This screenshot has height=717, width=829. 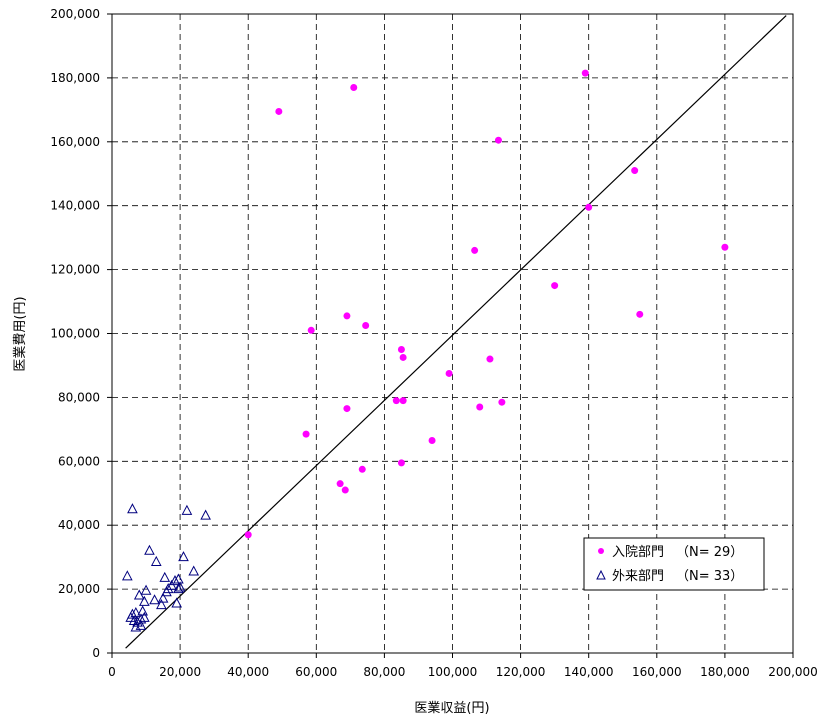 What do you see at coordinates (96, 653) in the screenshot?
I see `y-tick-label: 0` at bounding box center [96, 653].